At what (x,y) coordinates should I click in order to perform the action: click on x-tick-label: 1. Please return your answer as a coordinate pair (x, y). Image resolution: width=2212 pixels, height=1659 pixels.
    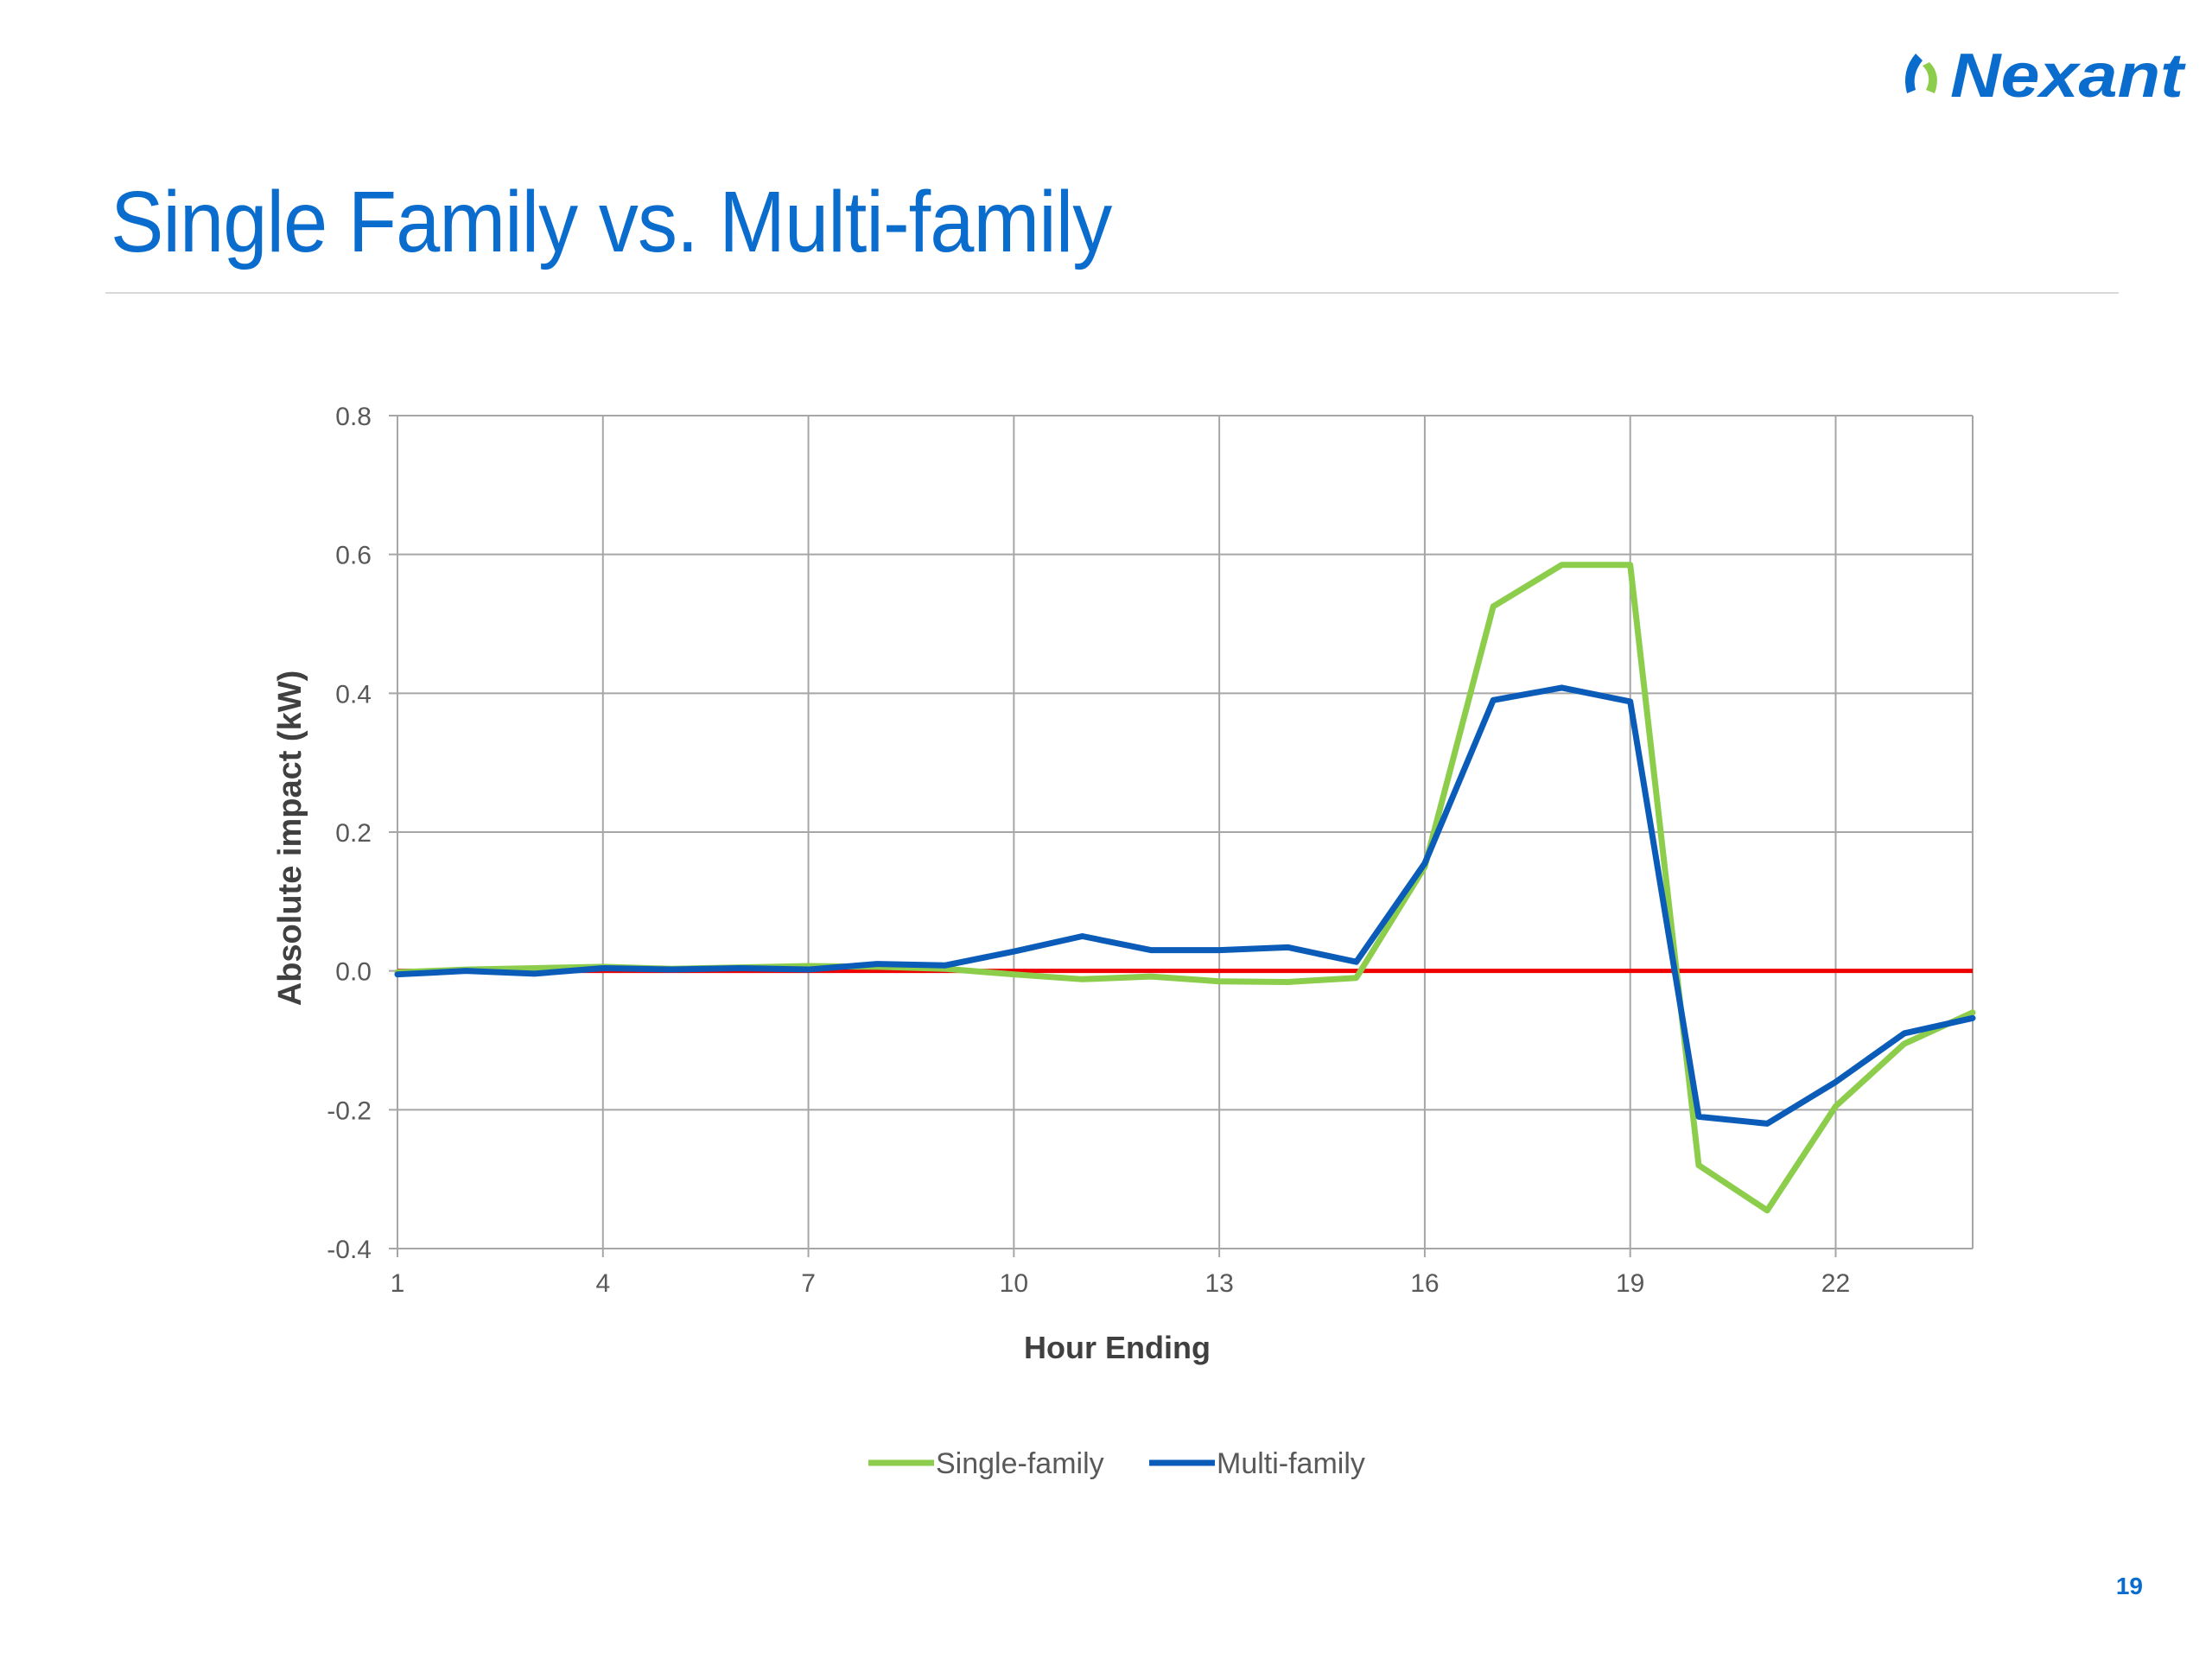
    Looking at the image, I should click on (398, 1283).